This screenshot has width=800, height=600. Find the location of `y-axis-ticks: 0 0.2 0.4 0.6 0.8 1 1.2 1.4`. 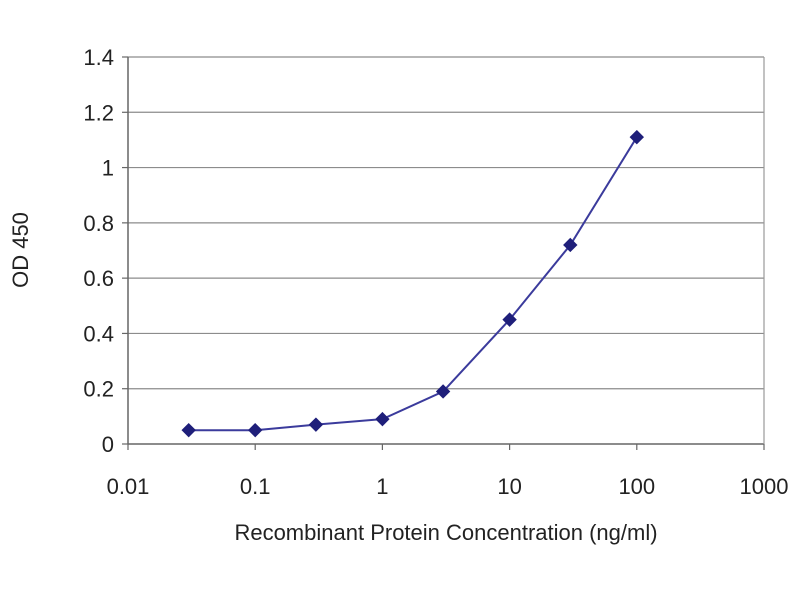

y-axis-ticks: 0 0.2 0.4 0.6 0.8 1 1.2 1.4 is located at coordinates (105, 251).